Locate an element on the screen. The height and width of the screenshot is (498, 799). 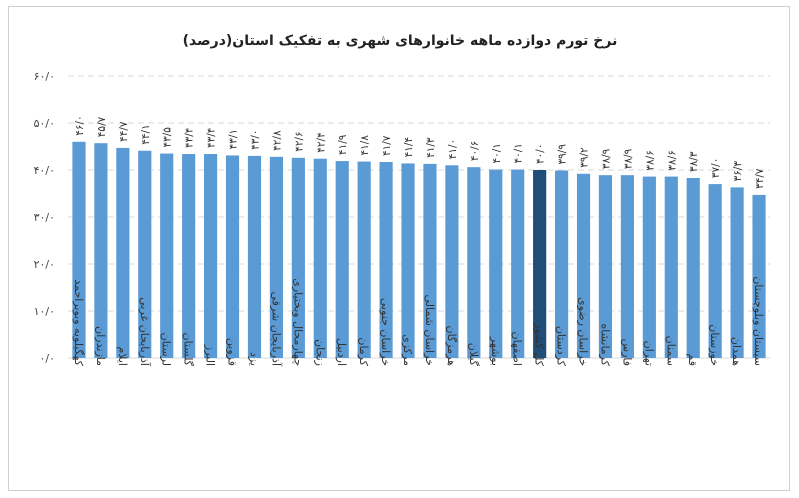
data-label: ۴۳/۰ is located at coordinates (255, 139).